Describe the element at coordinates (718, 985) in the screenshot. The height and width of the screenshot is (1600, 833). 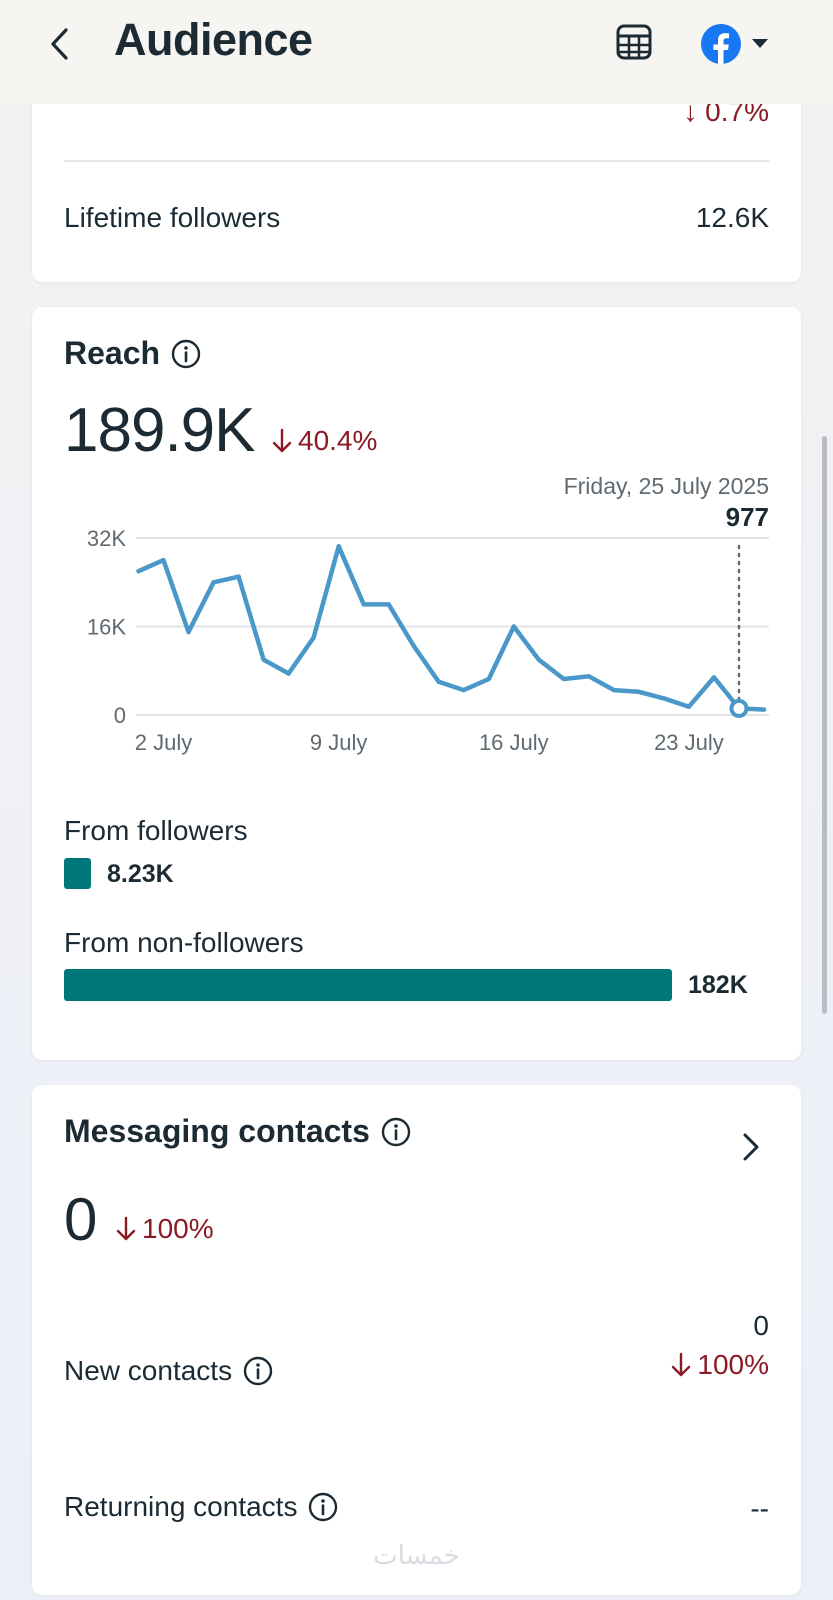
I see `from-non-followers-value: 182K` at that location.